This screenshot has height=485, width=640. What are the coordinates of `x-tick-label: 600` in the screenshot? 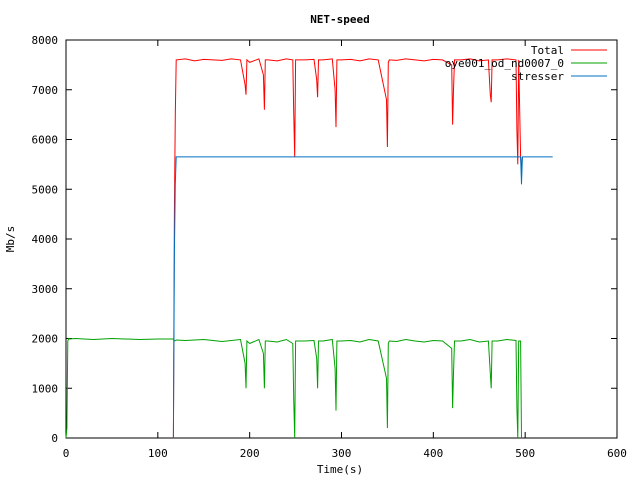 It's located at (617, 453).